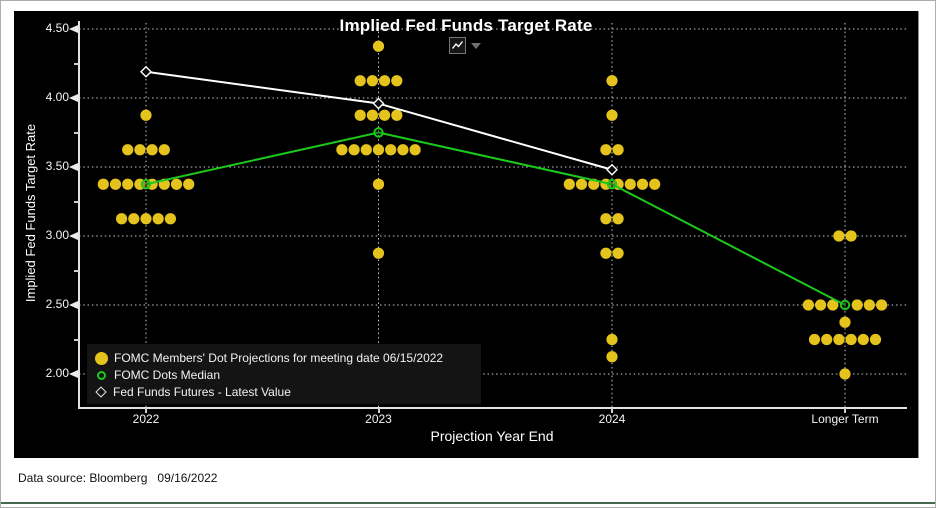 This screenshot has width=936, height=508. Describe the element at coordinates (101, 392) in the screenshot. I see `white-diamond-icon` at that location.